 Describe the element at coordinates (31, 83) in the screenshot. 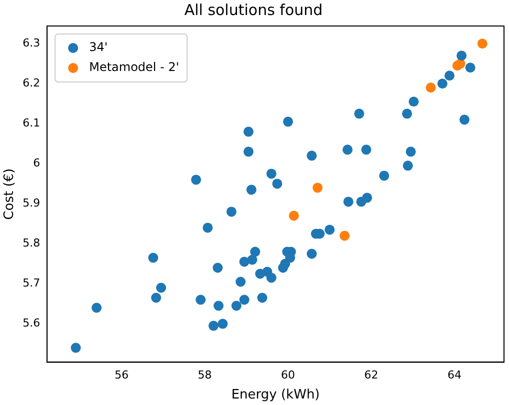

I see `y-tick-label: 6.2` at that location.